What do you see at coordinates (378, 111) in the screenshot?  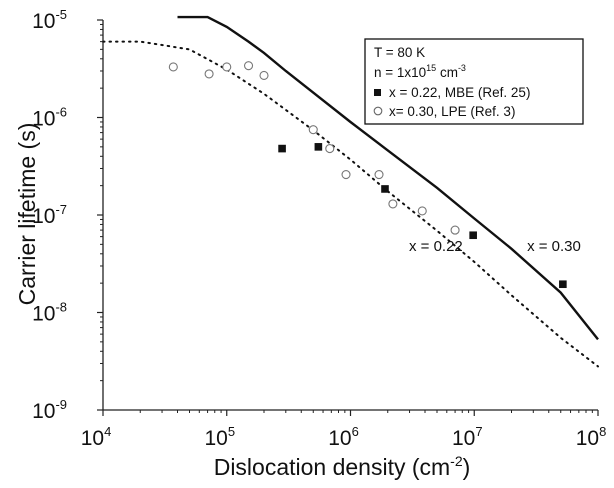 I see `legend-open-circle-marker` at bounding box center [378, 111].